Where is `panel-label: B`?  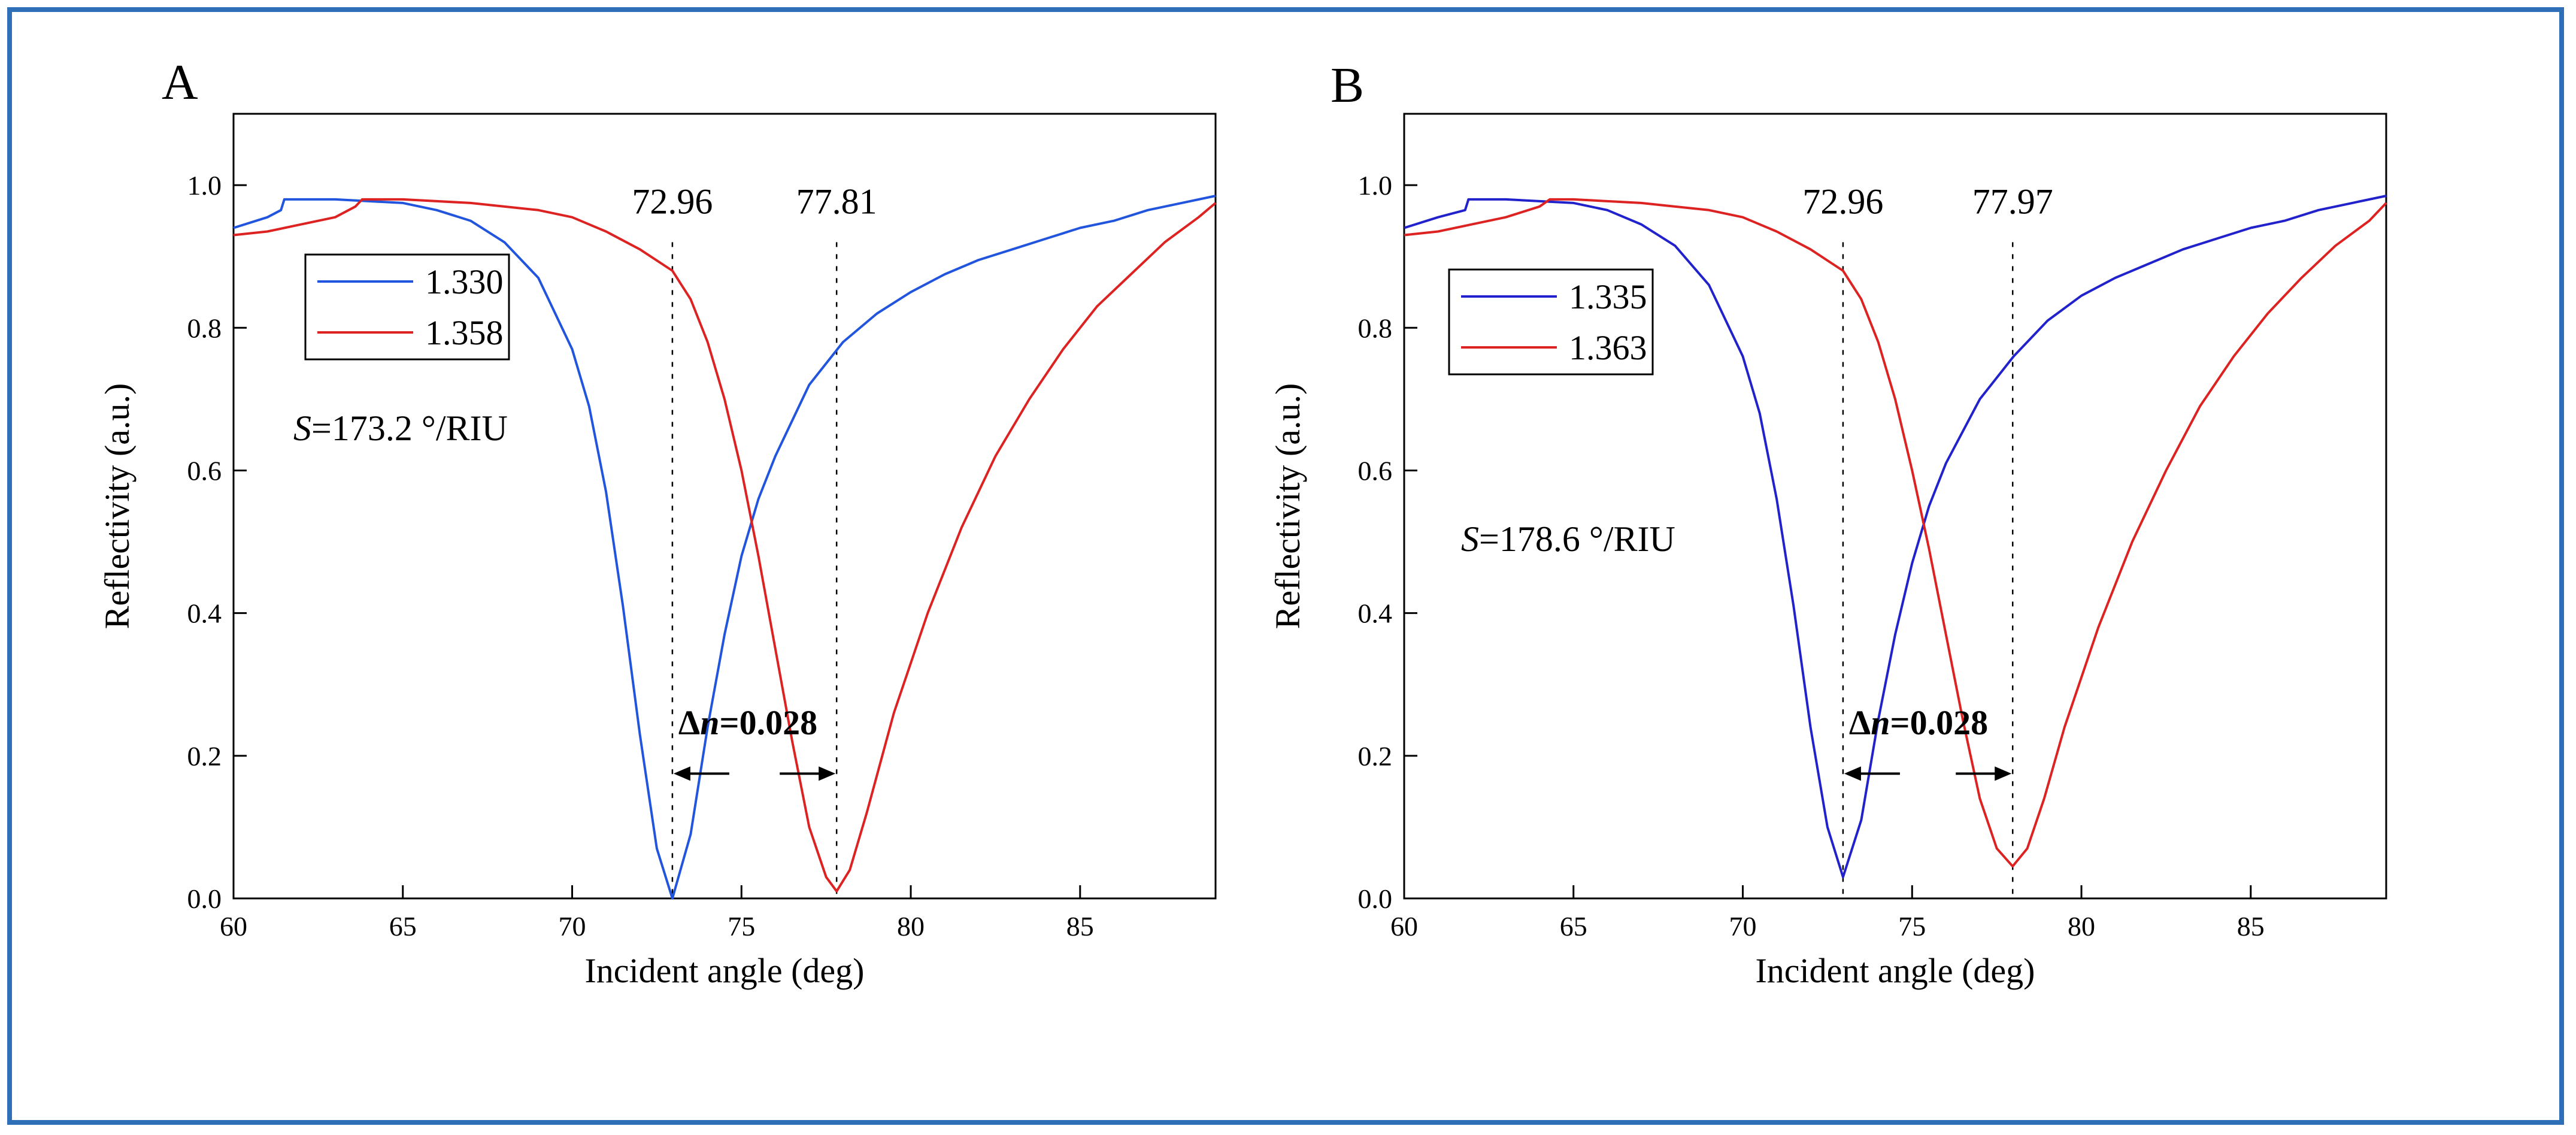 panel-label: B is located at coordinates (1347, 85).